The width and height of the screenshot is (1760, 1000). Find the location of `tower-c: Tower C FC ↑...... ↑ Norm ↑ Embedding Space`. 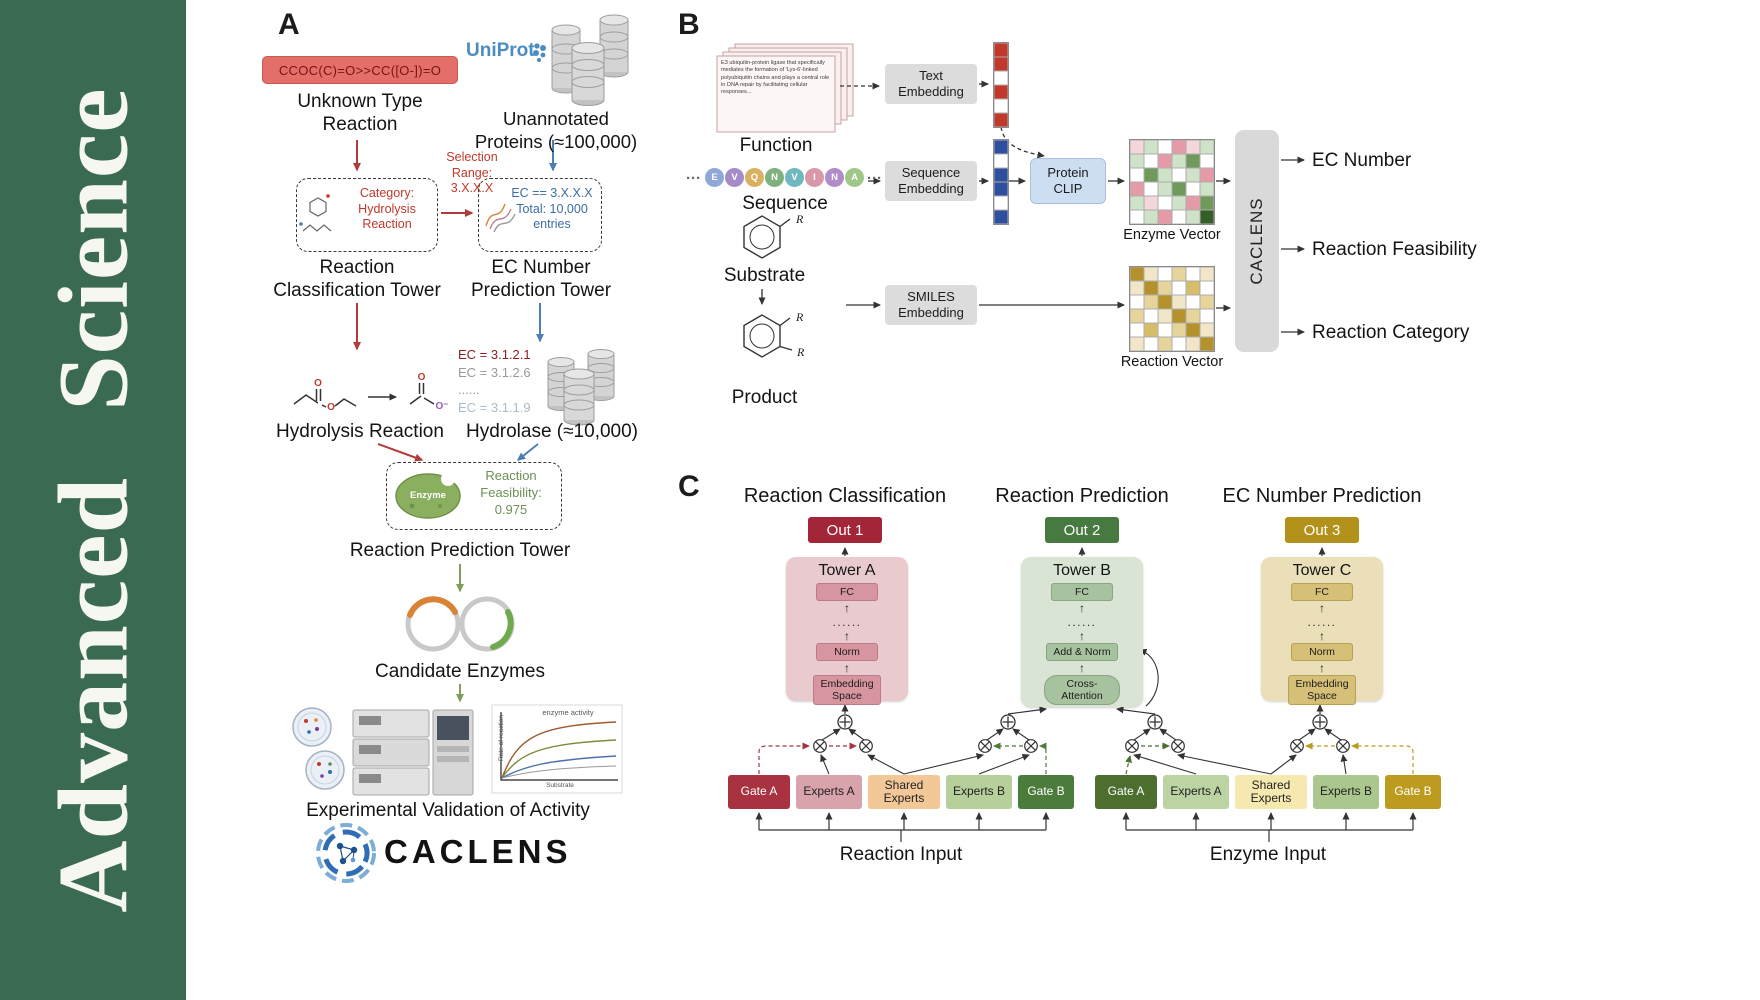

tower-c: Tower C FC ↑...... ↑ Norm ↑ Embedding Space is located at coordinates (1322, 631).